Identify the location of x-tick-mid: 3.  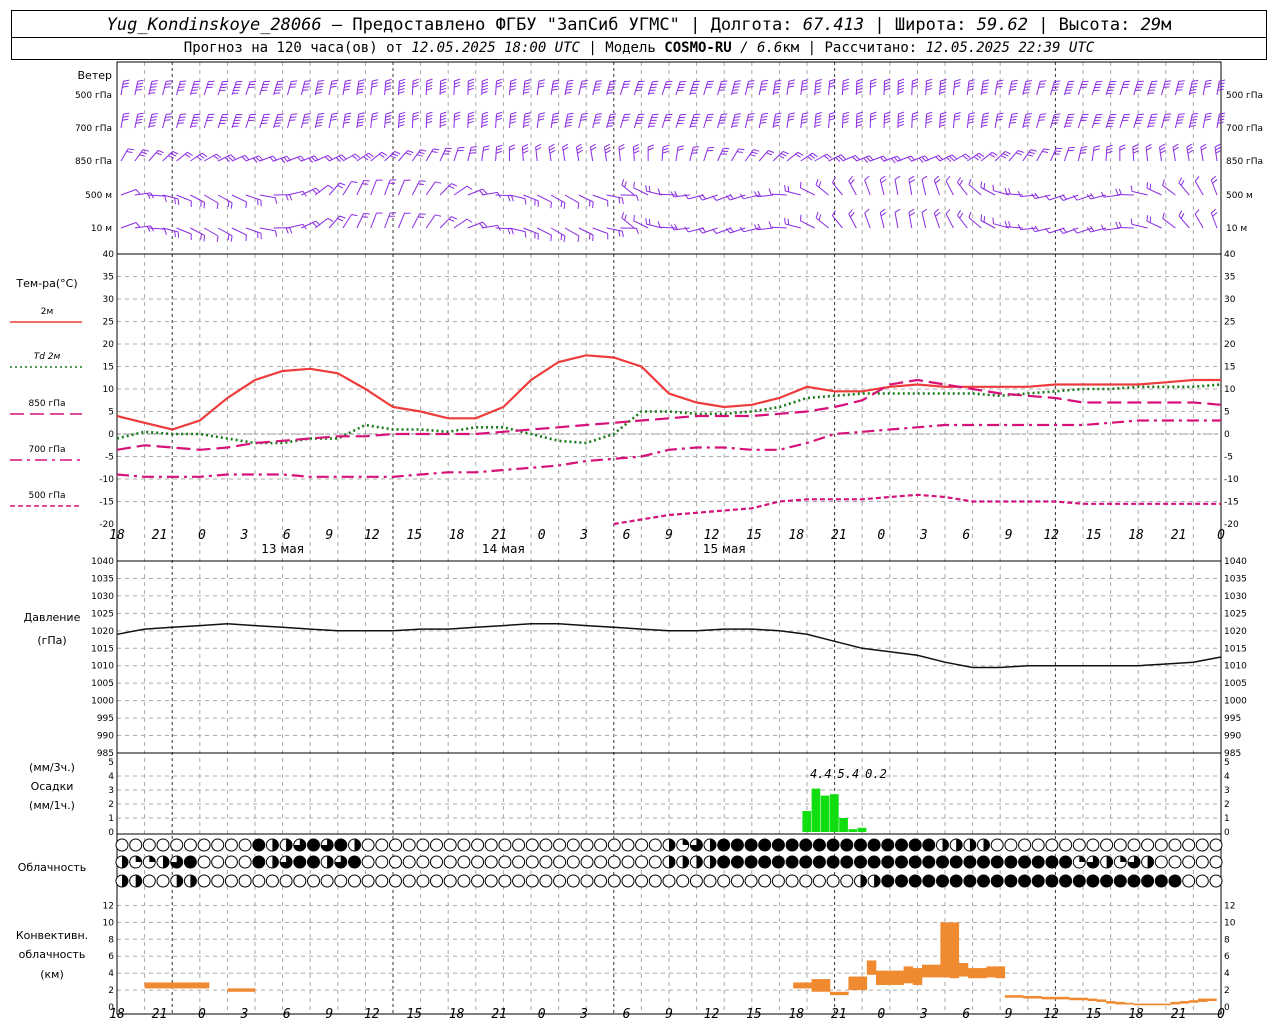
(583, 535).